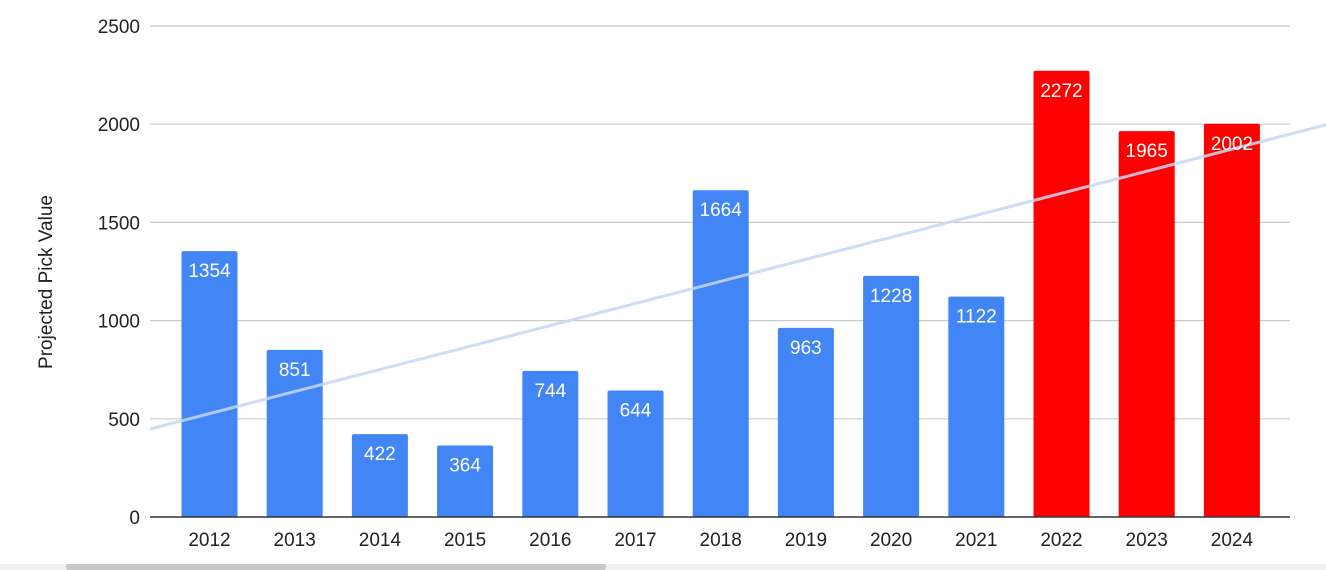 The height and width of the screenshot is (570, 1326). Describe the element at coordinates (209, 271) in the screenshot. I see `bar-data-label: 1354` at that location.